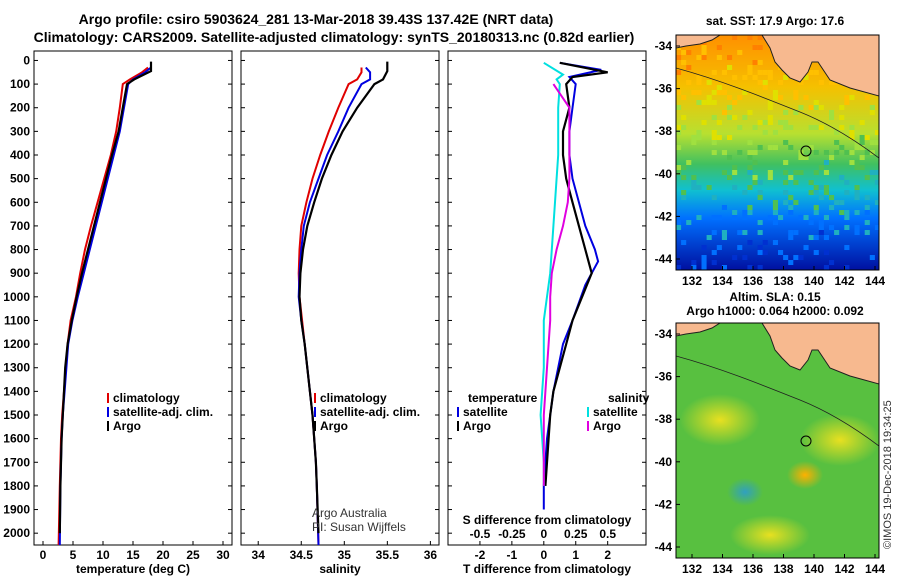 This screenshot has height=580, width=900. Describe the element at coordinates (370, 412) in the screenshot. I see `legend-label: satellite-adj. clim.` at that location.